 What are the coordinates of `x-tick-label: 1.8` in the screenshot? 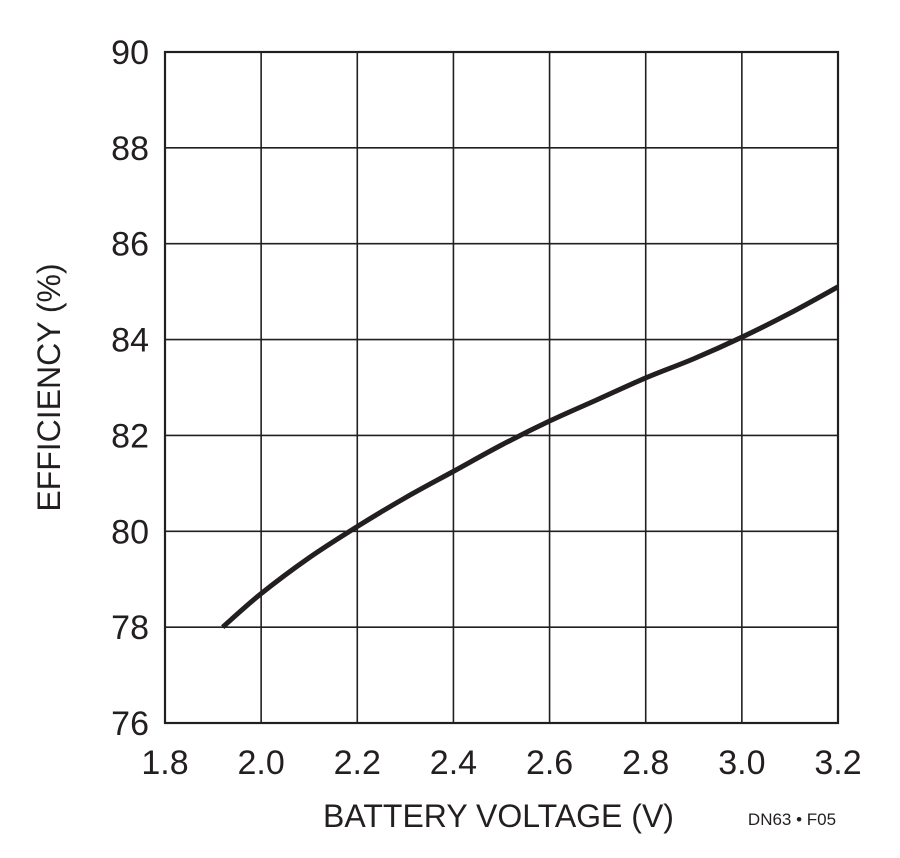 It's located at (164, 763).